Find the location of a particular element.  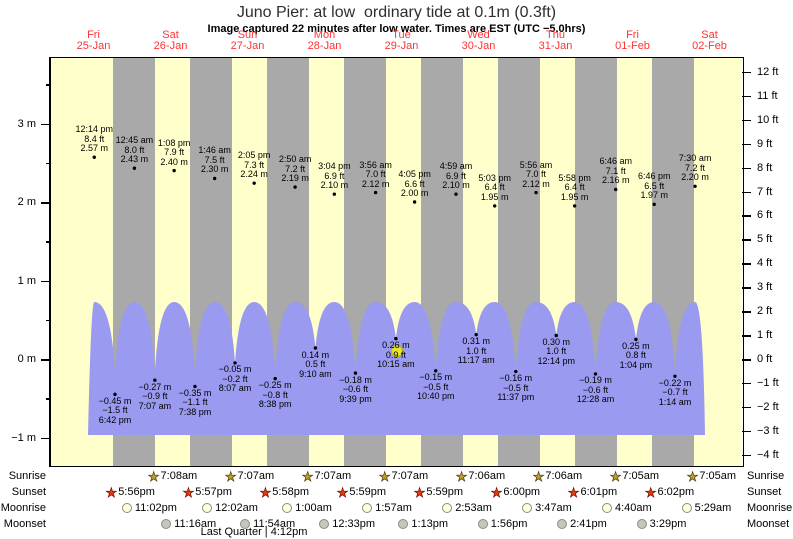

tide-event-label: 7:30 am 7.2 ft 2.20 m is located at coordinates (695, 168).